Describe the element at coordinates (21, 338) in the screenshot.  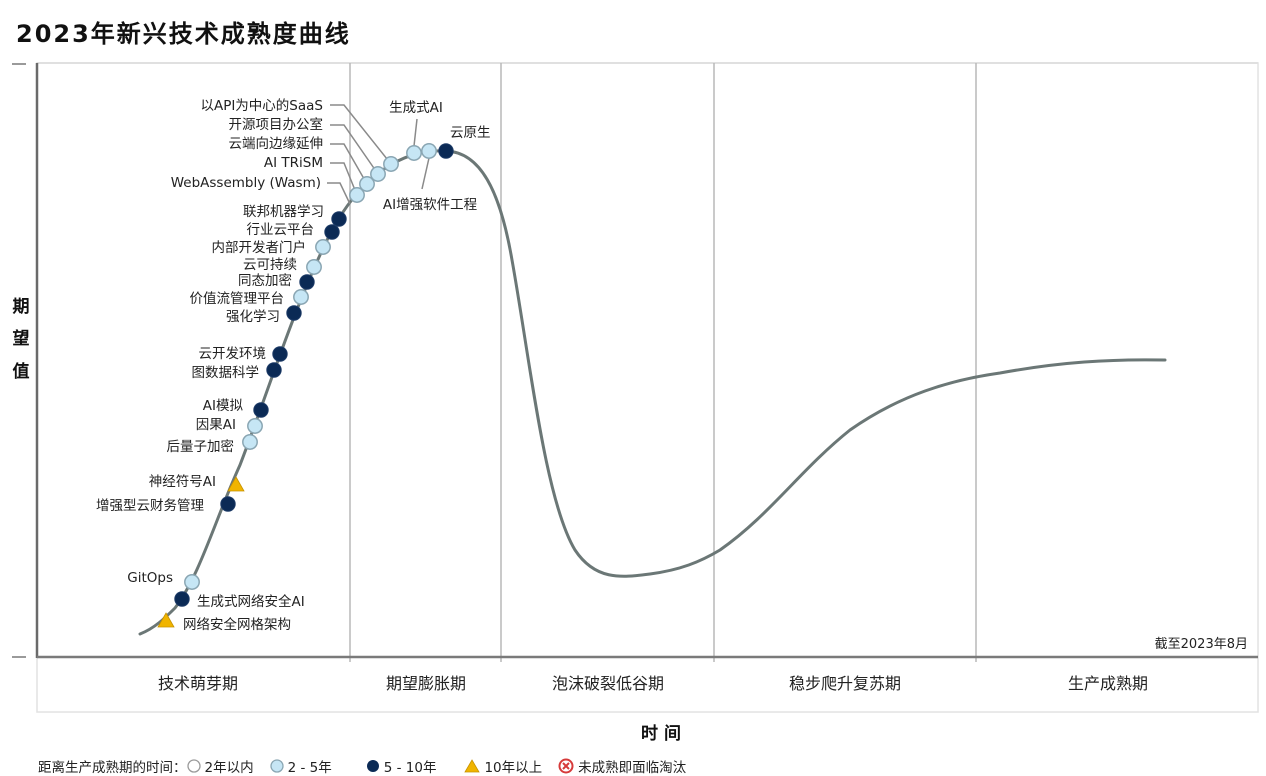
I see `y-axis-label-2: 望` at that location.